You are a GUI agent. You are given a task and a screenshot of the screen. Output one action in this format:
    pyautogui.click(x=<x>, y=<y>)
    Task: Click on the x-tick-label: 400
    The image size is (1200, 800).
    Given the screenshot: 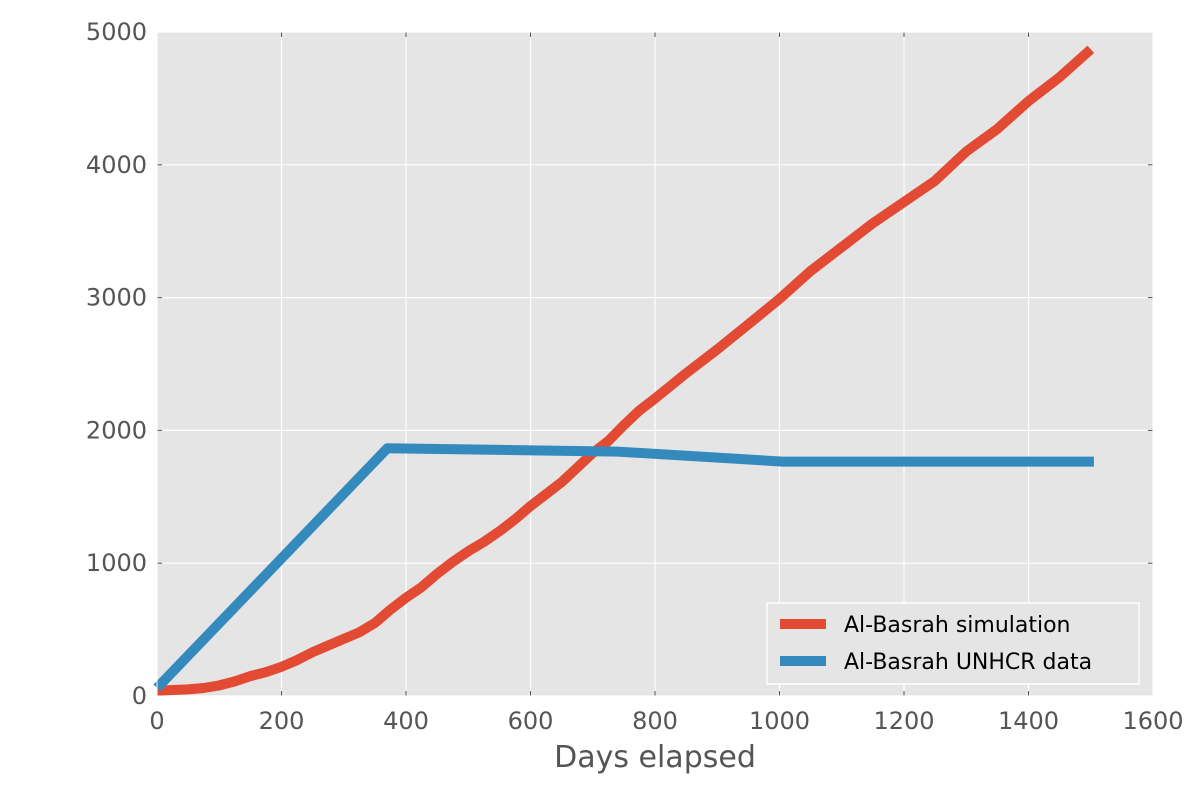 What is the action you would take?
    pyautogui.click(x=406, y=721)
    